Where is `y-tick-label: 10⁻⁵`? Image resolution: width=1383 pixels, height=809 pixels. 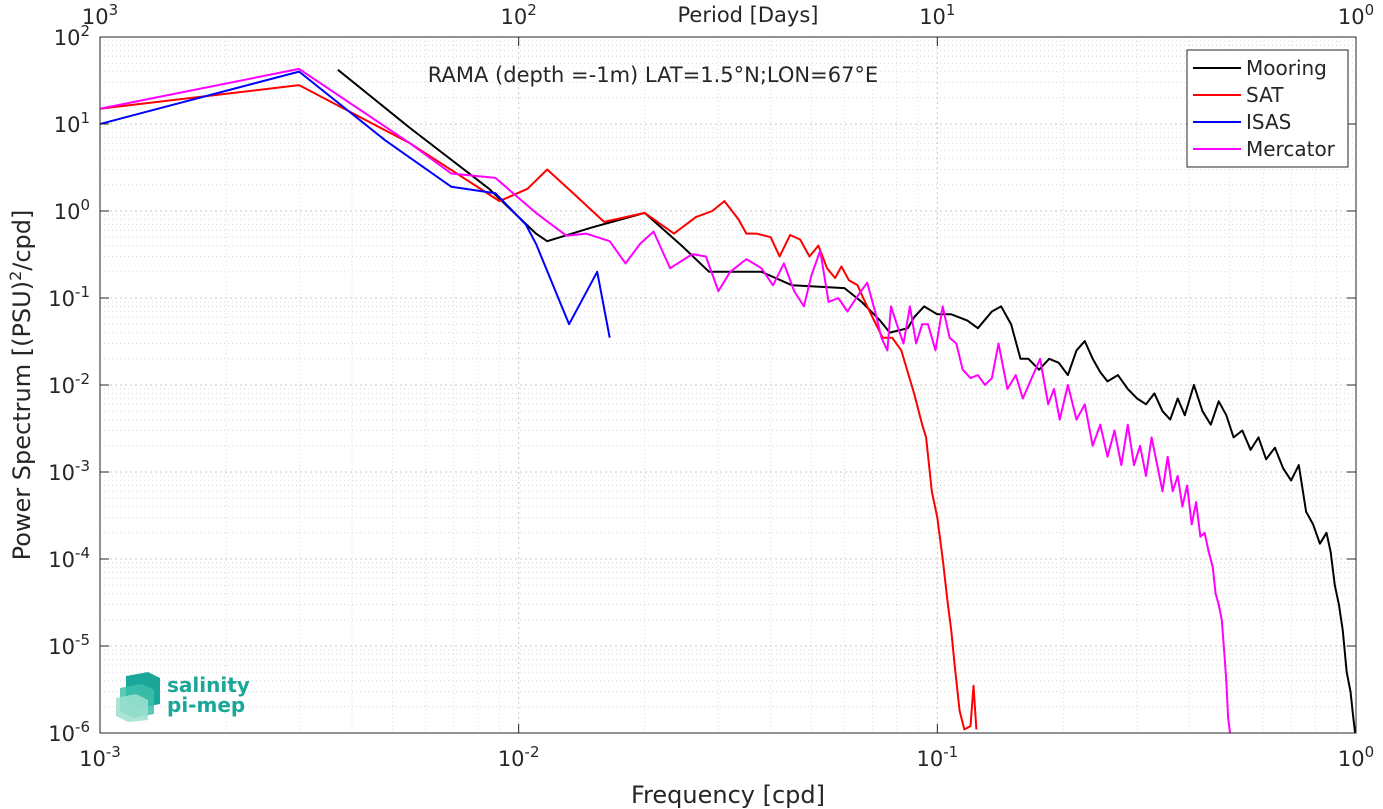 y-tick-label: 10⁻⁵ is located at coordinates (69, 645).